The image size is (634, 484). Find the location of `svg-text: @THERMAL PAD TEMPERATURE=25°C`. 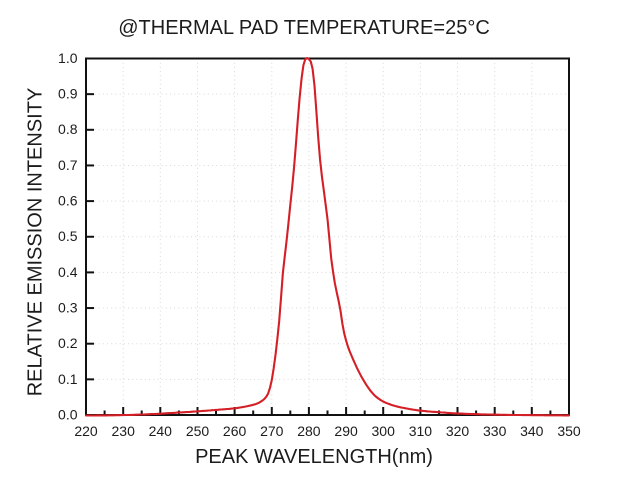

svg-text: @THERMAL PAD TEMPERATURE=25°C is located at coordinates (304, 28).